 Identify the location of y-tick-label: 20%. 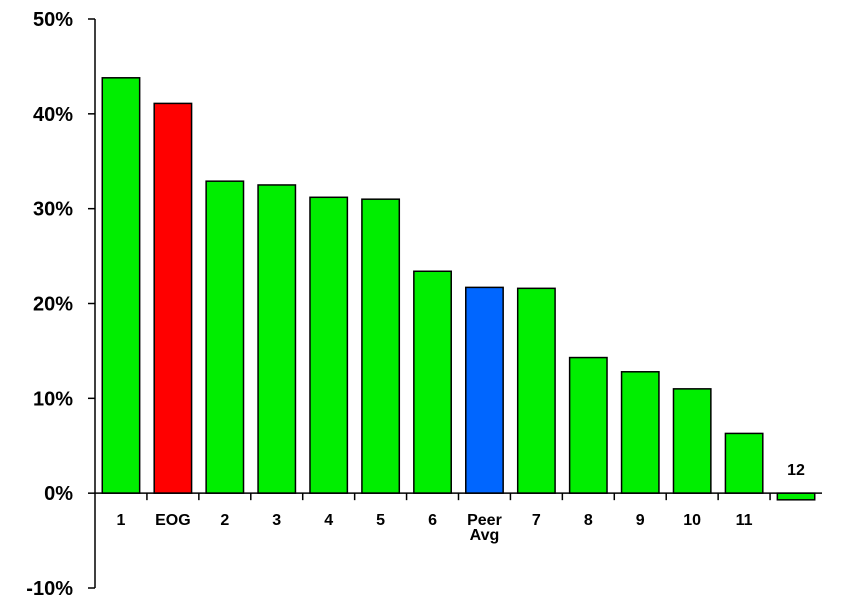
(53, 305).